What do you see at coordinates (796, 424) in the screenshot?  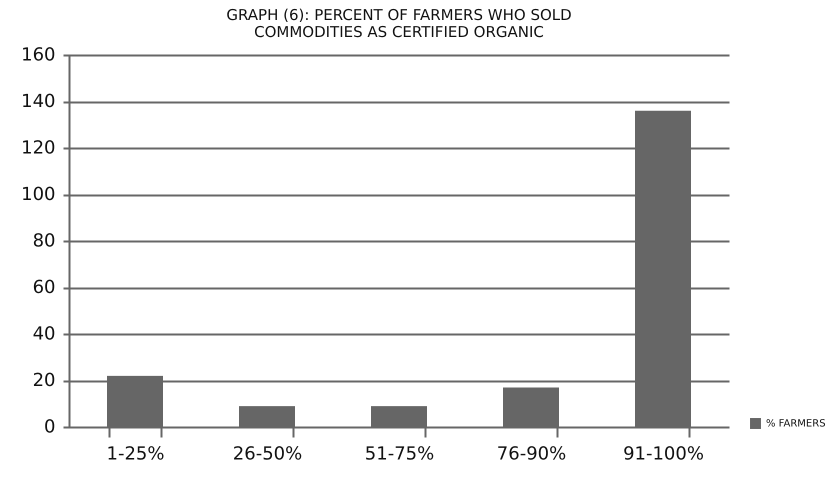 I see `legend-label: % FARMERS` at bounding box center [796, 424].